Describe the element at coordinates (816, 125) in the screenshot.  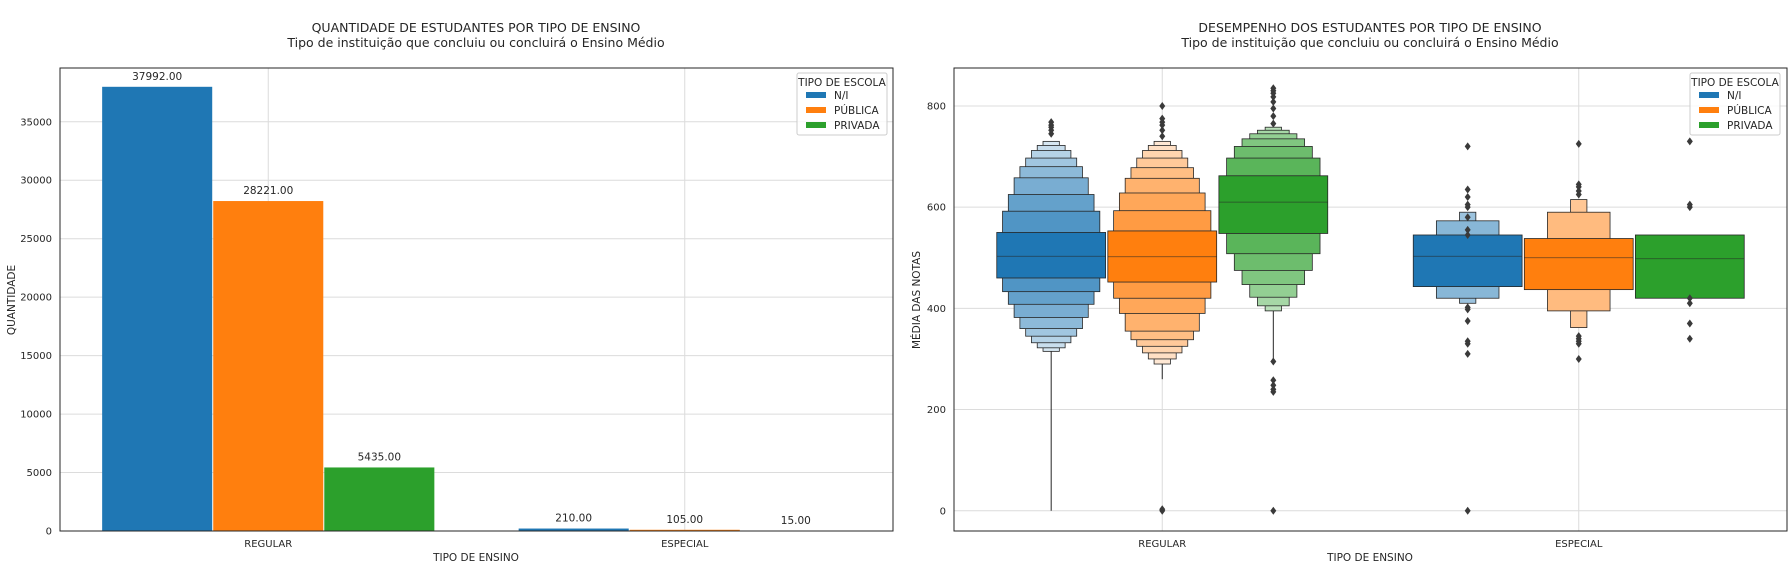
I see `left-legend-swatch-privada` at that location.